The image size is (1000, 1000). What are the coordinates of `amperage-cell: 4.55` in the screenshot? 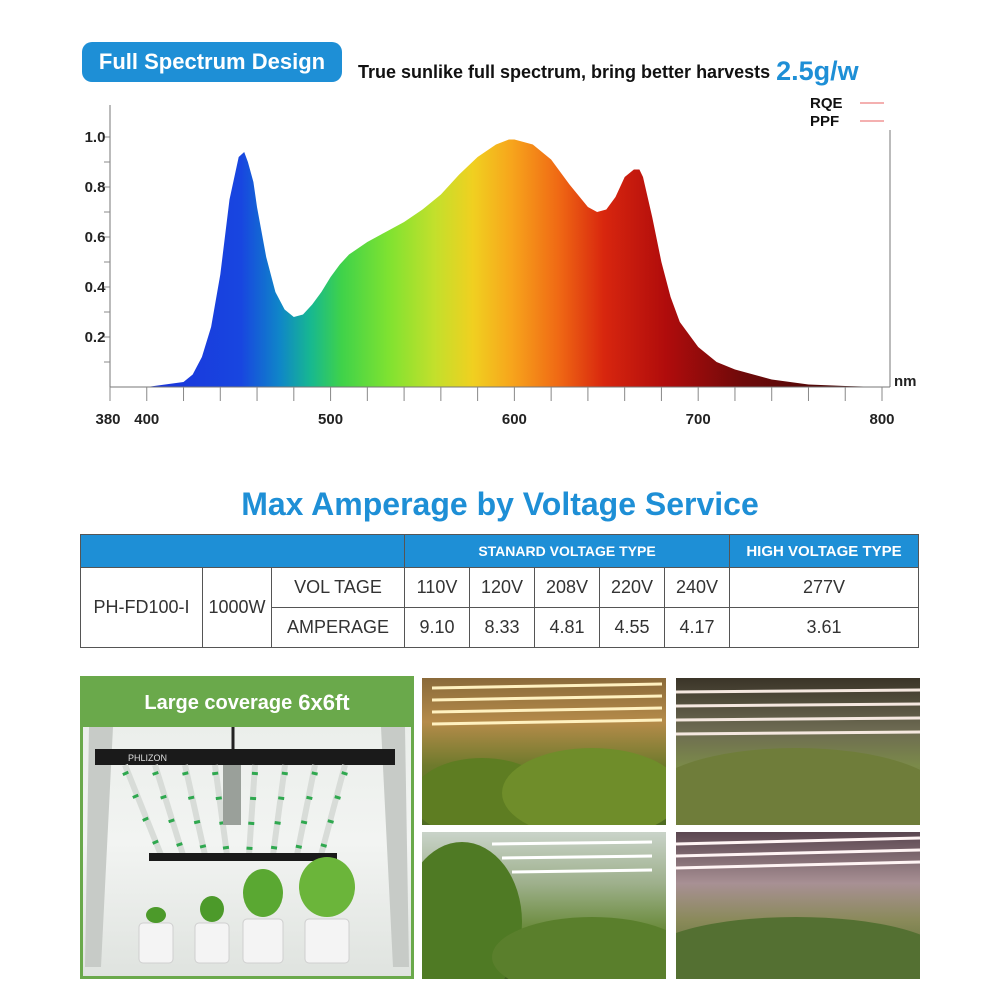 It's located at (632, 627).